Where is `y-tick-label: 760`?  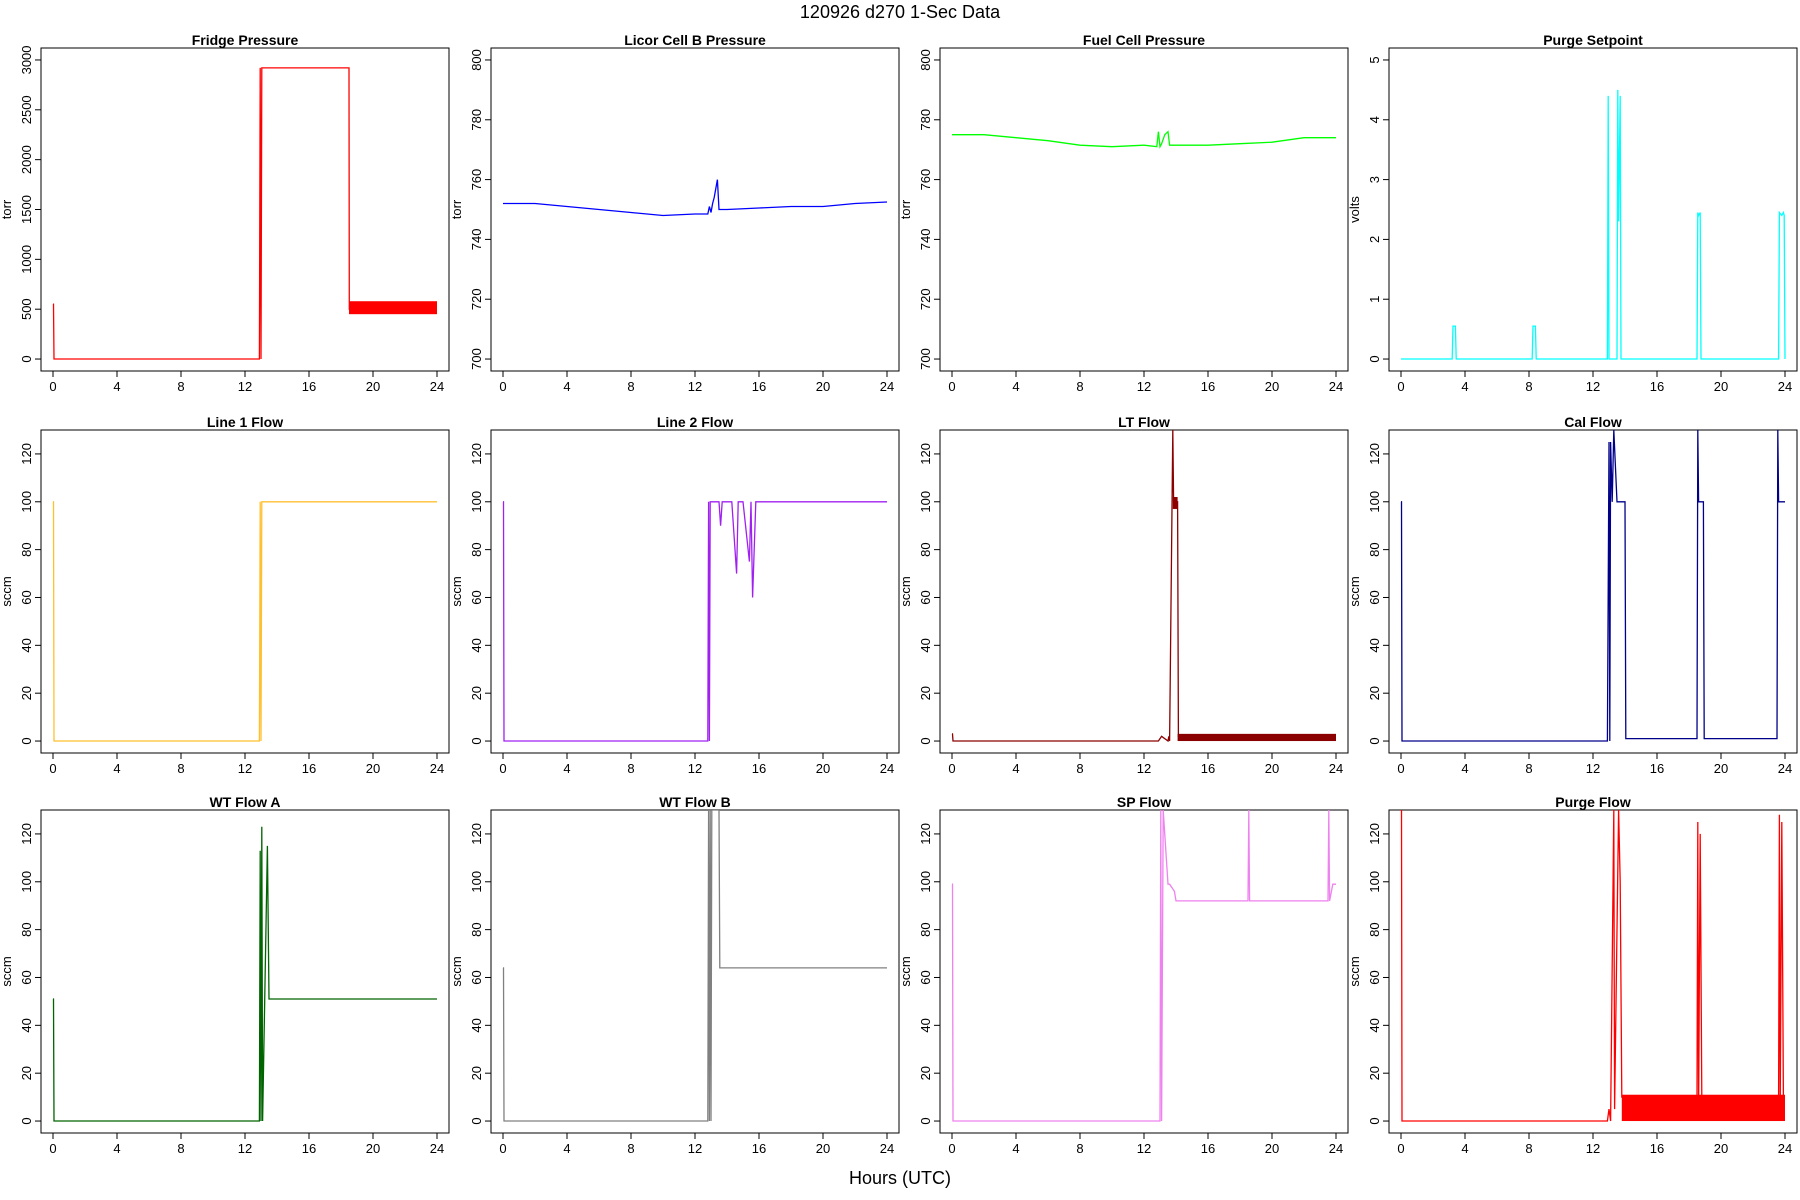
y-tick-label: 760 is located at coordinates (925, 180).